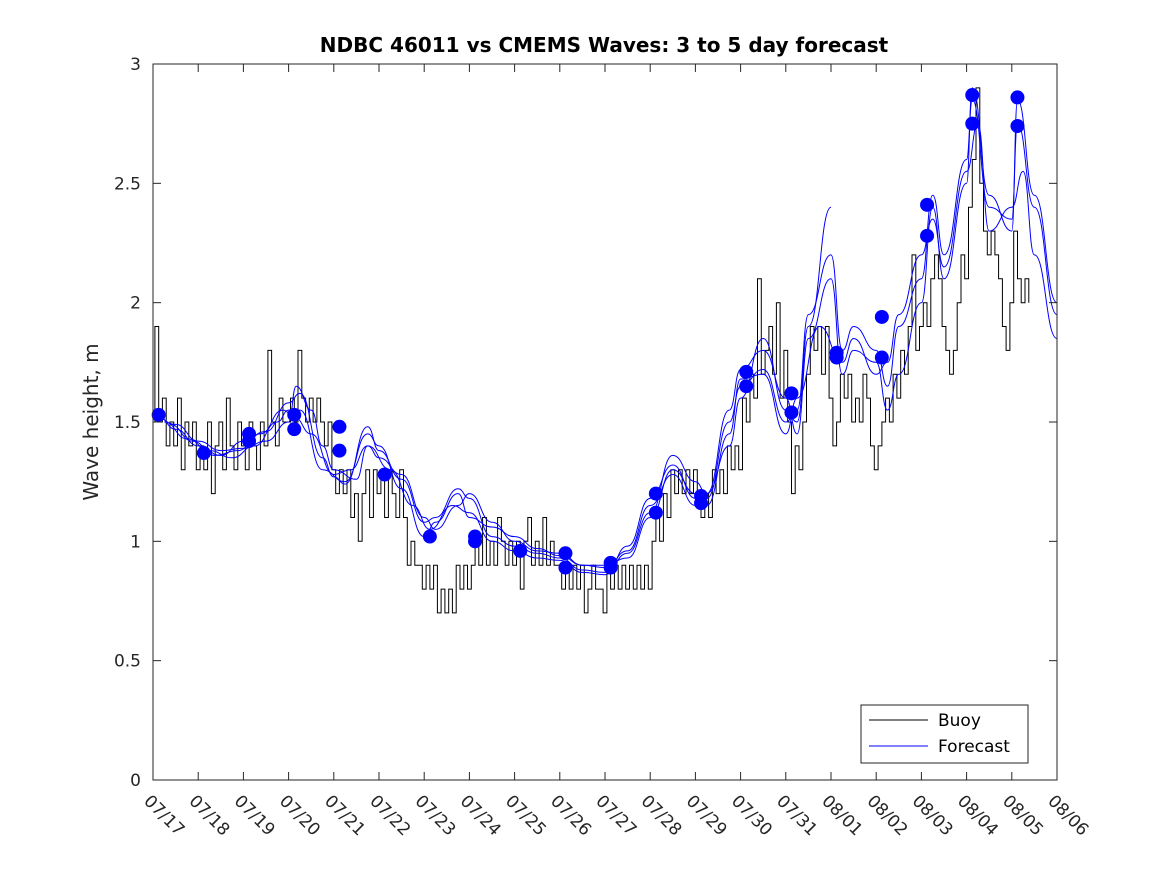 Image resolution: width=1167 pixels, height=875 pixels. I want to click on x-tick-label: 07/31, so click(796, 815).